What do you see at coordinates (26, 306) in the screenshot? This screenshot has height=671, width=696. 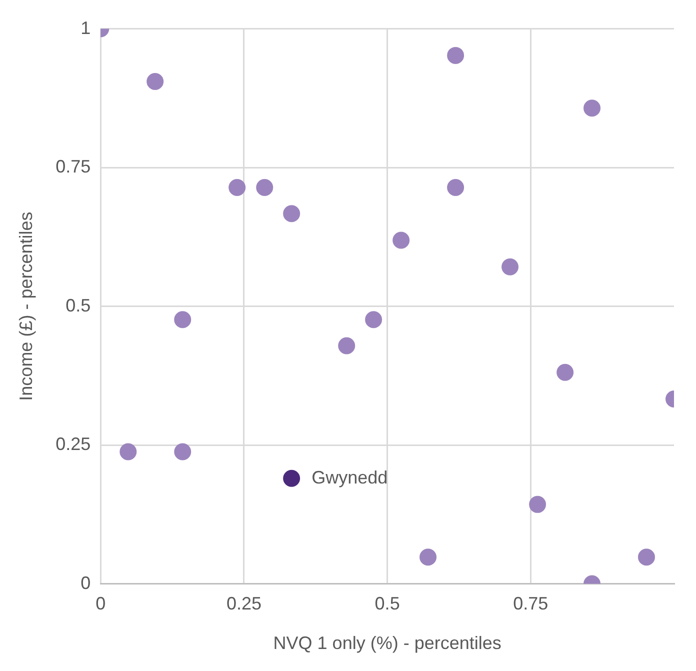 I see `y-axis-title: Income (£) - percentiles` at bounding box center [26, 306].